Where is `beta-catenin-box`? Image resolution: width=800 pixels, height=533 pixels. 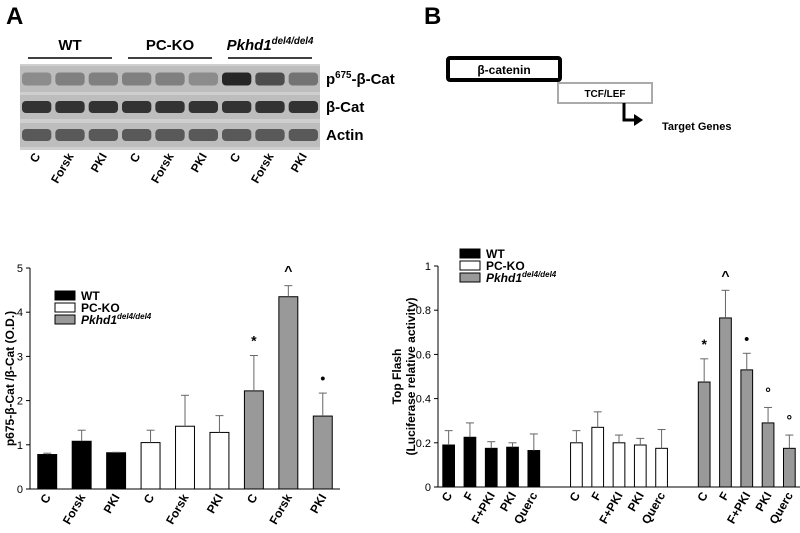 beta-catenin-box is located at coordinates (504, 69).